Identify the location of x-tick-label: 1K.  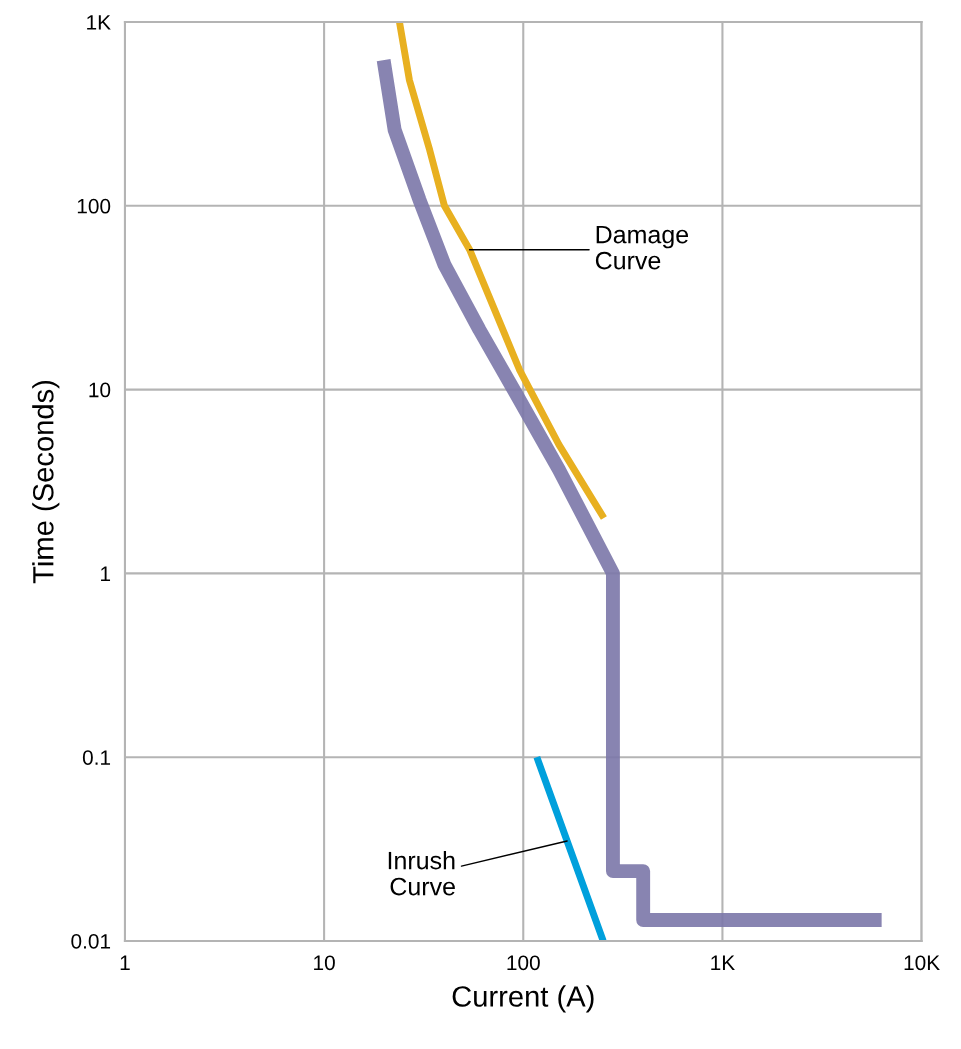
(723, 962).